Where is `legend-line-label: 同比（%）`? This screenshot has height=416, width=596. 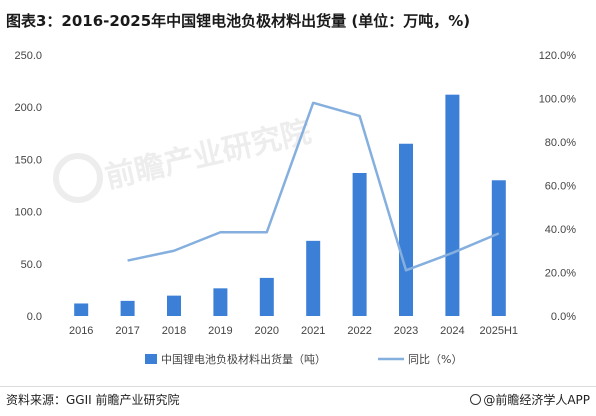
legend-line-label: 同比（%） is located at coordinates (435, 359).